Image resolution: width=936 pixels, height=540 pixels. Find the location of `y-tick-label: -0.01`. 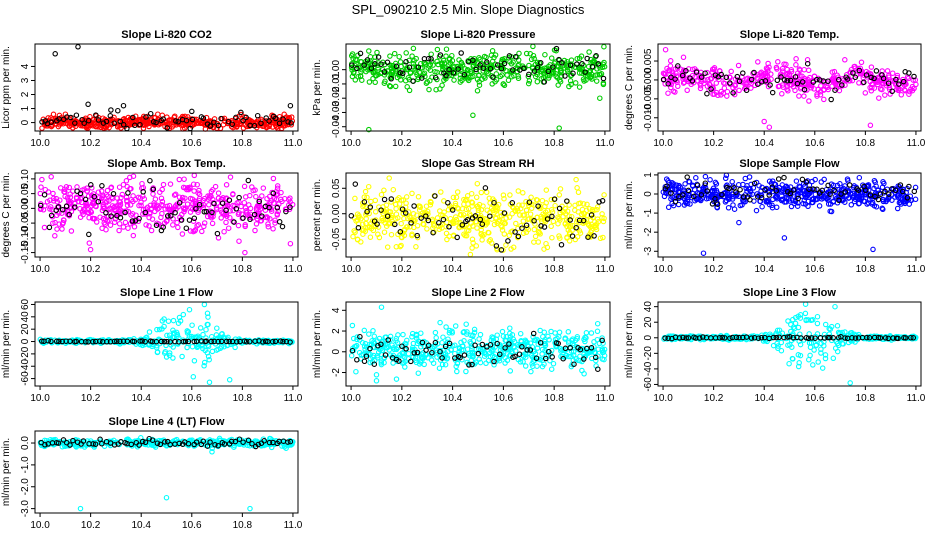

y-tick-label: -0.01 is located at coordinates (336, 83).